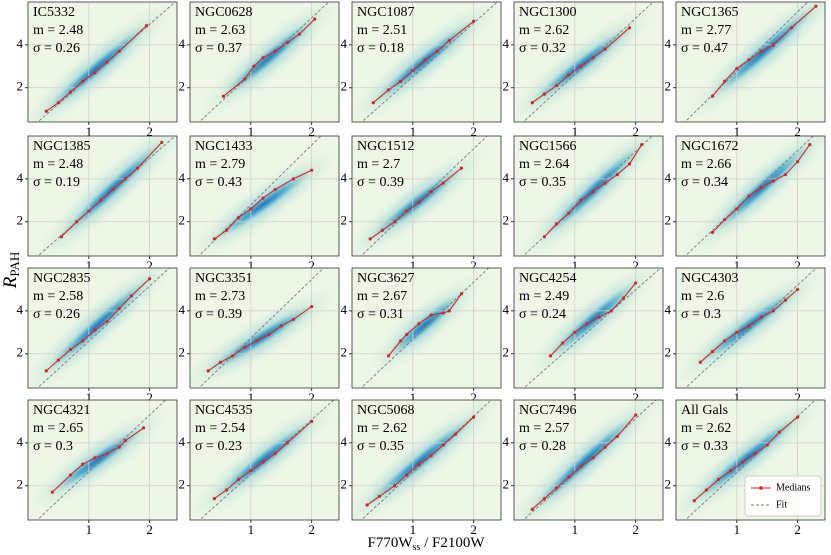 Image resolution: width=831 pixels, height=555 pixels. I want to click on panel: 1 2 2 4 NGC3627 m = 2.67 σ = 0.31, so click(421, 336).